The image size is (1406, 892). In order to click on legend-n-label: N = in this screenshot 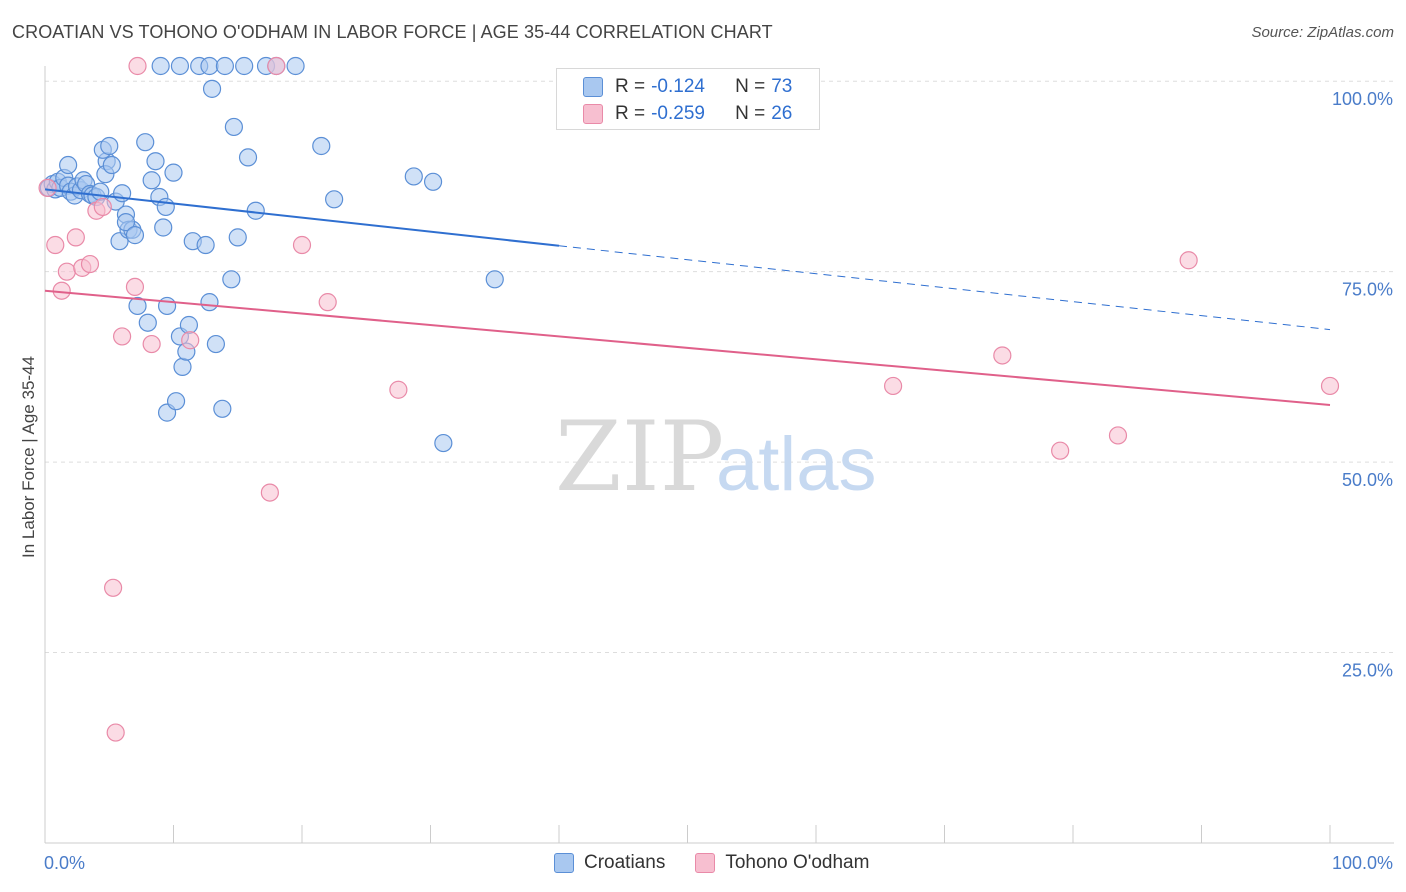, I will do `click(750, 86)`.